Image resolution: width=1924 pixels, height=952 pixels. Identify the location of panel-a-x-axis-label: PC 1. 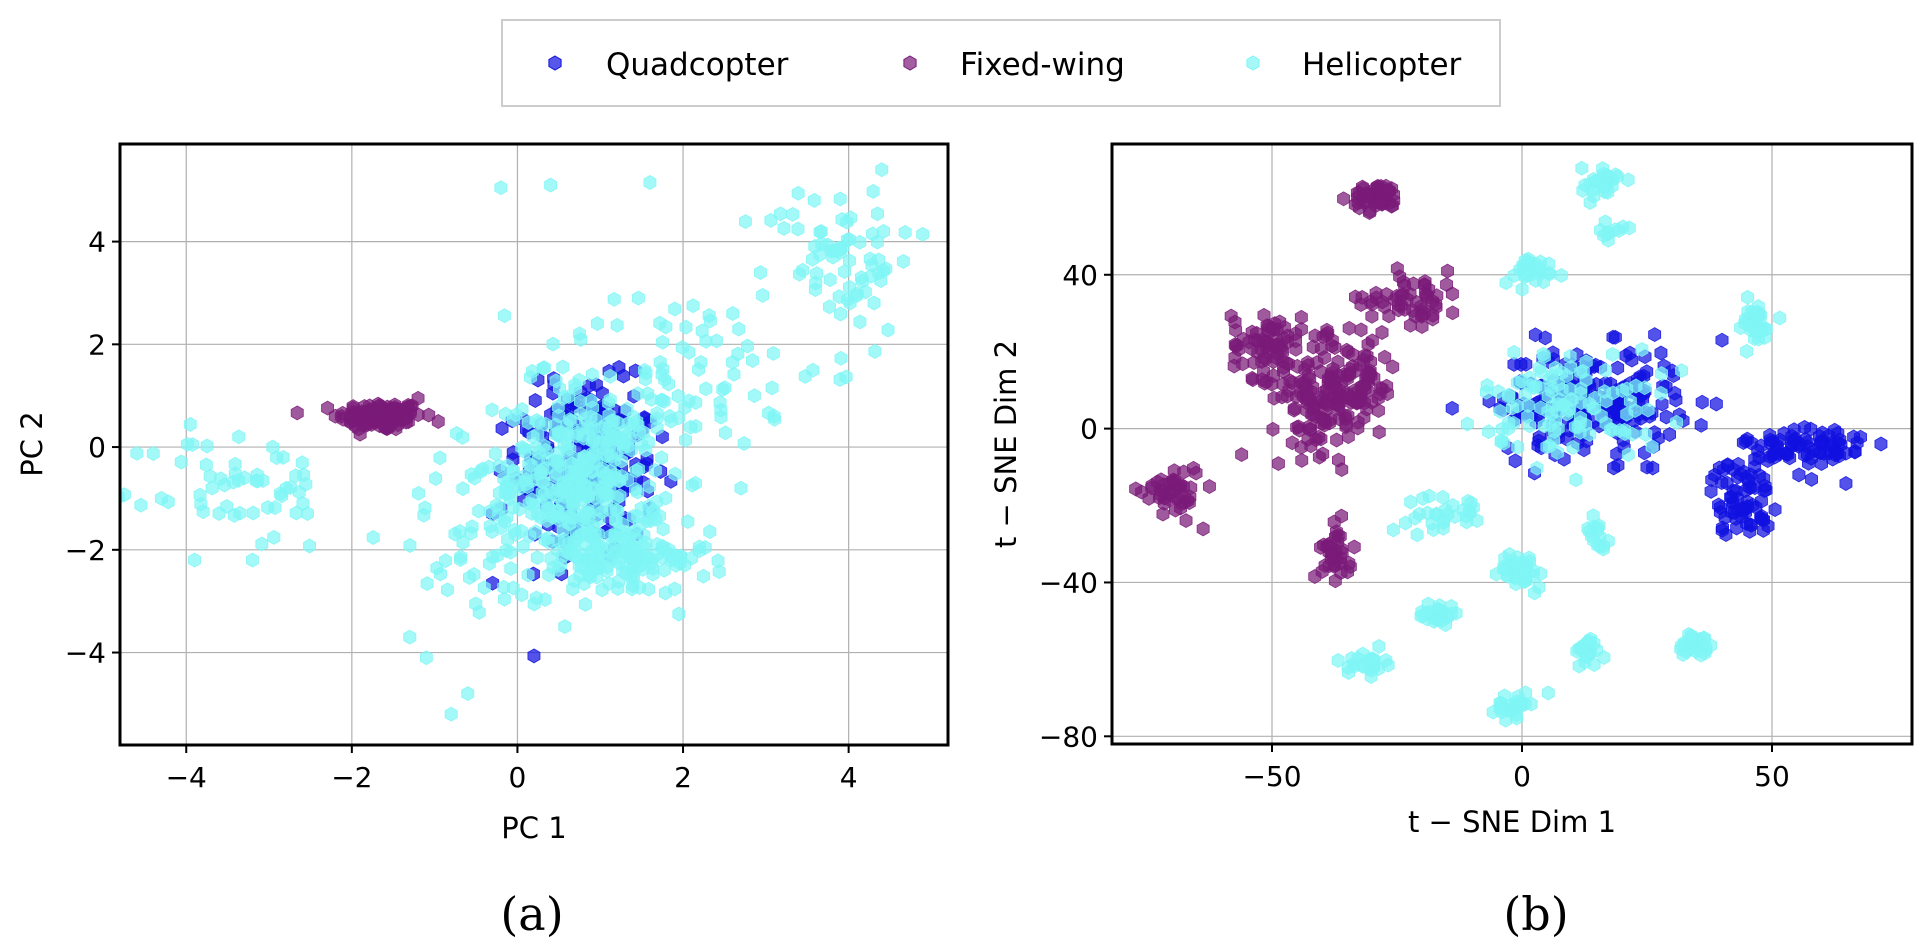
(533, 828).